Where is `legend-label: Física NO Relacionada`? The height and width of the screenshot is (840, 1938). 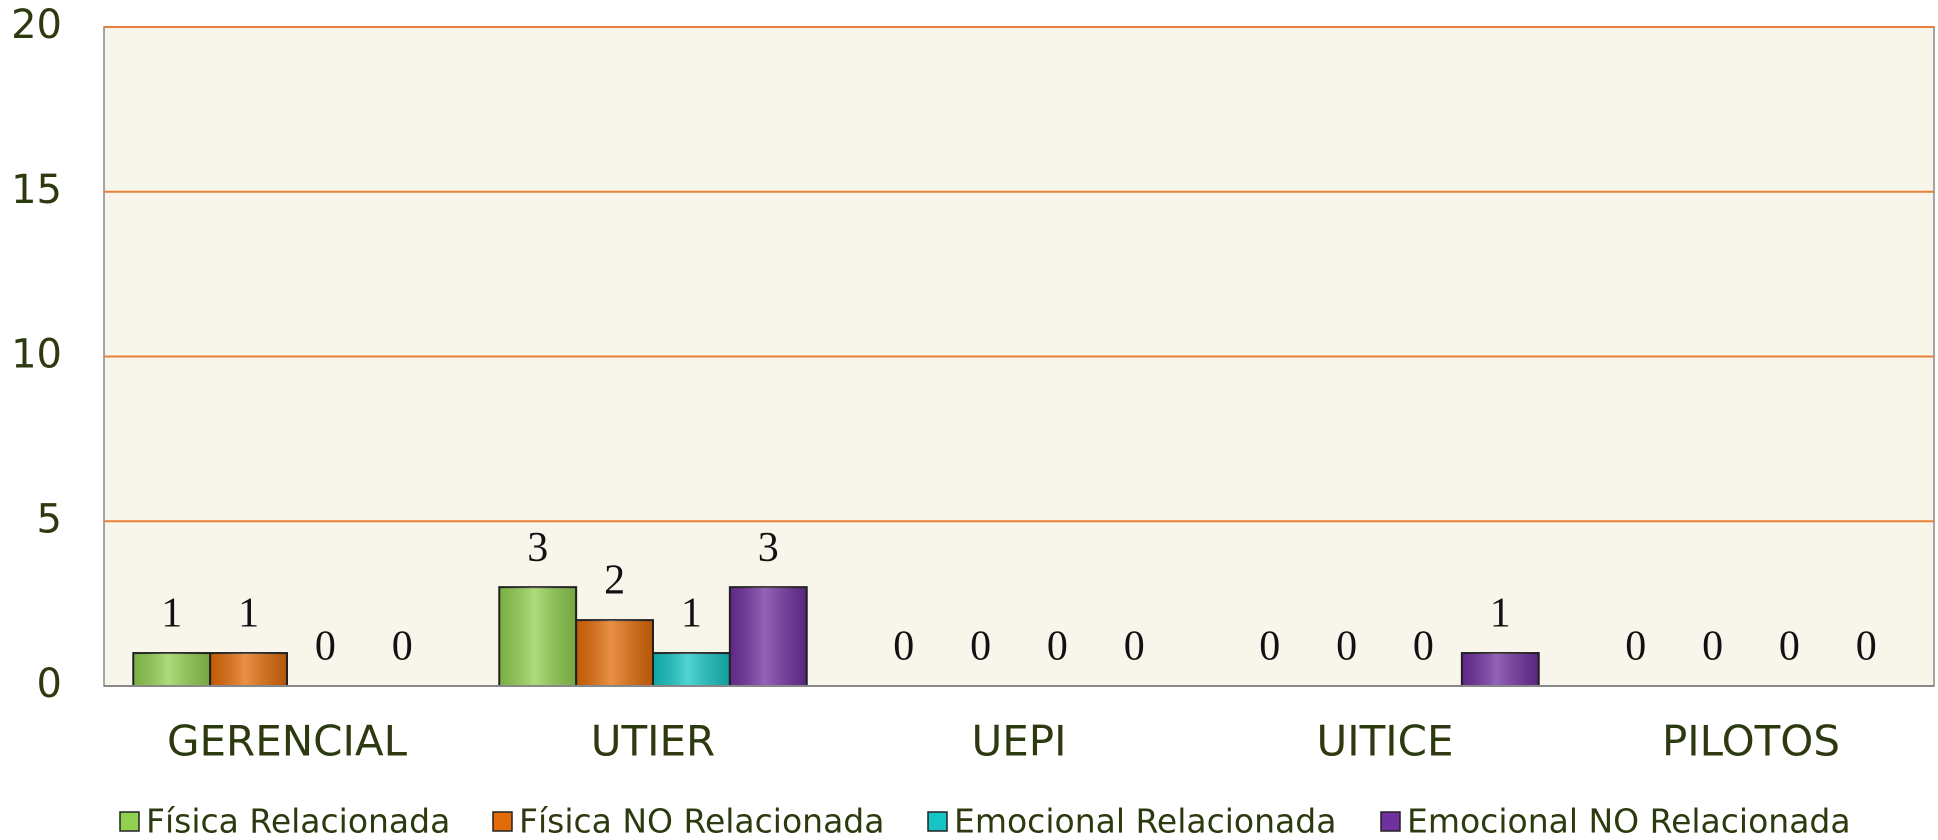 legend-label: Física NO Relacionada is located at coordinates (701, 821).